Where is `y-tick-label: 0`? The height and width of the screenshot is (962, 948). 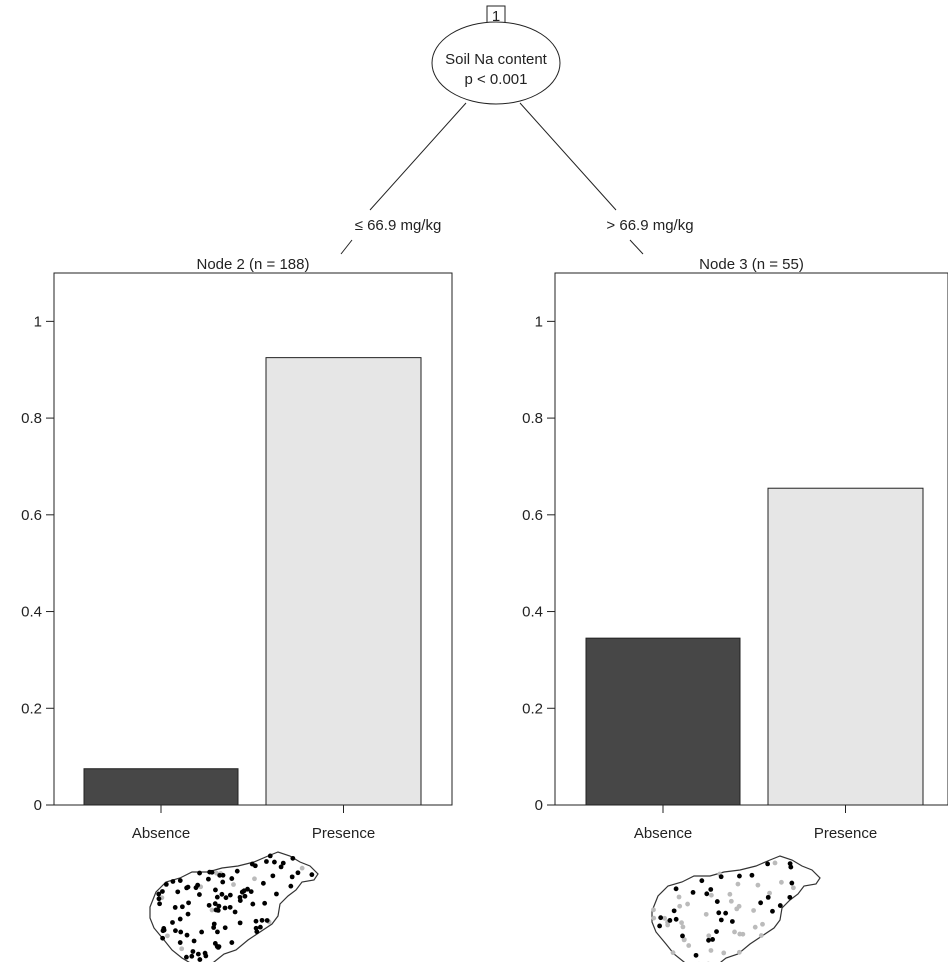 y-tick-label: 0 is located at coordinates (38, 805).